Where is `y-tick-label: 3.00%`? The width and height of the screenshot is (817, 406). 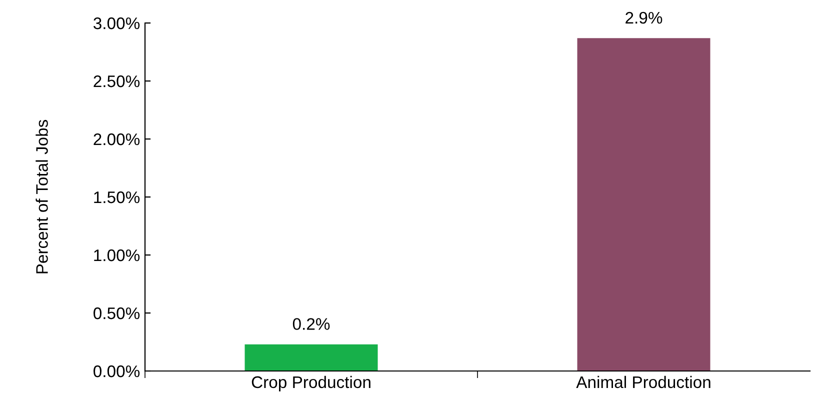
y-tick-label: 3.00% is located at coordinates (117, 23).